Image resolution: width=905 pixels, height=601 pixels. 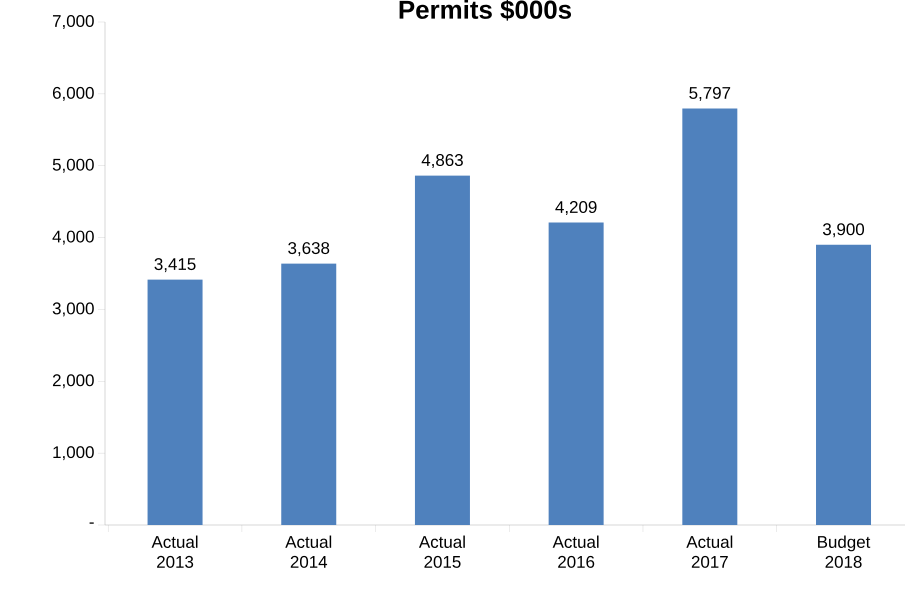 What do you see at coordinates (92, 523) in the screenshot?
I see `y-tick-label: -` at bounding box center [92, 523].